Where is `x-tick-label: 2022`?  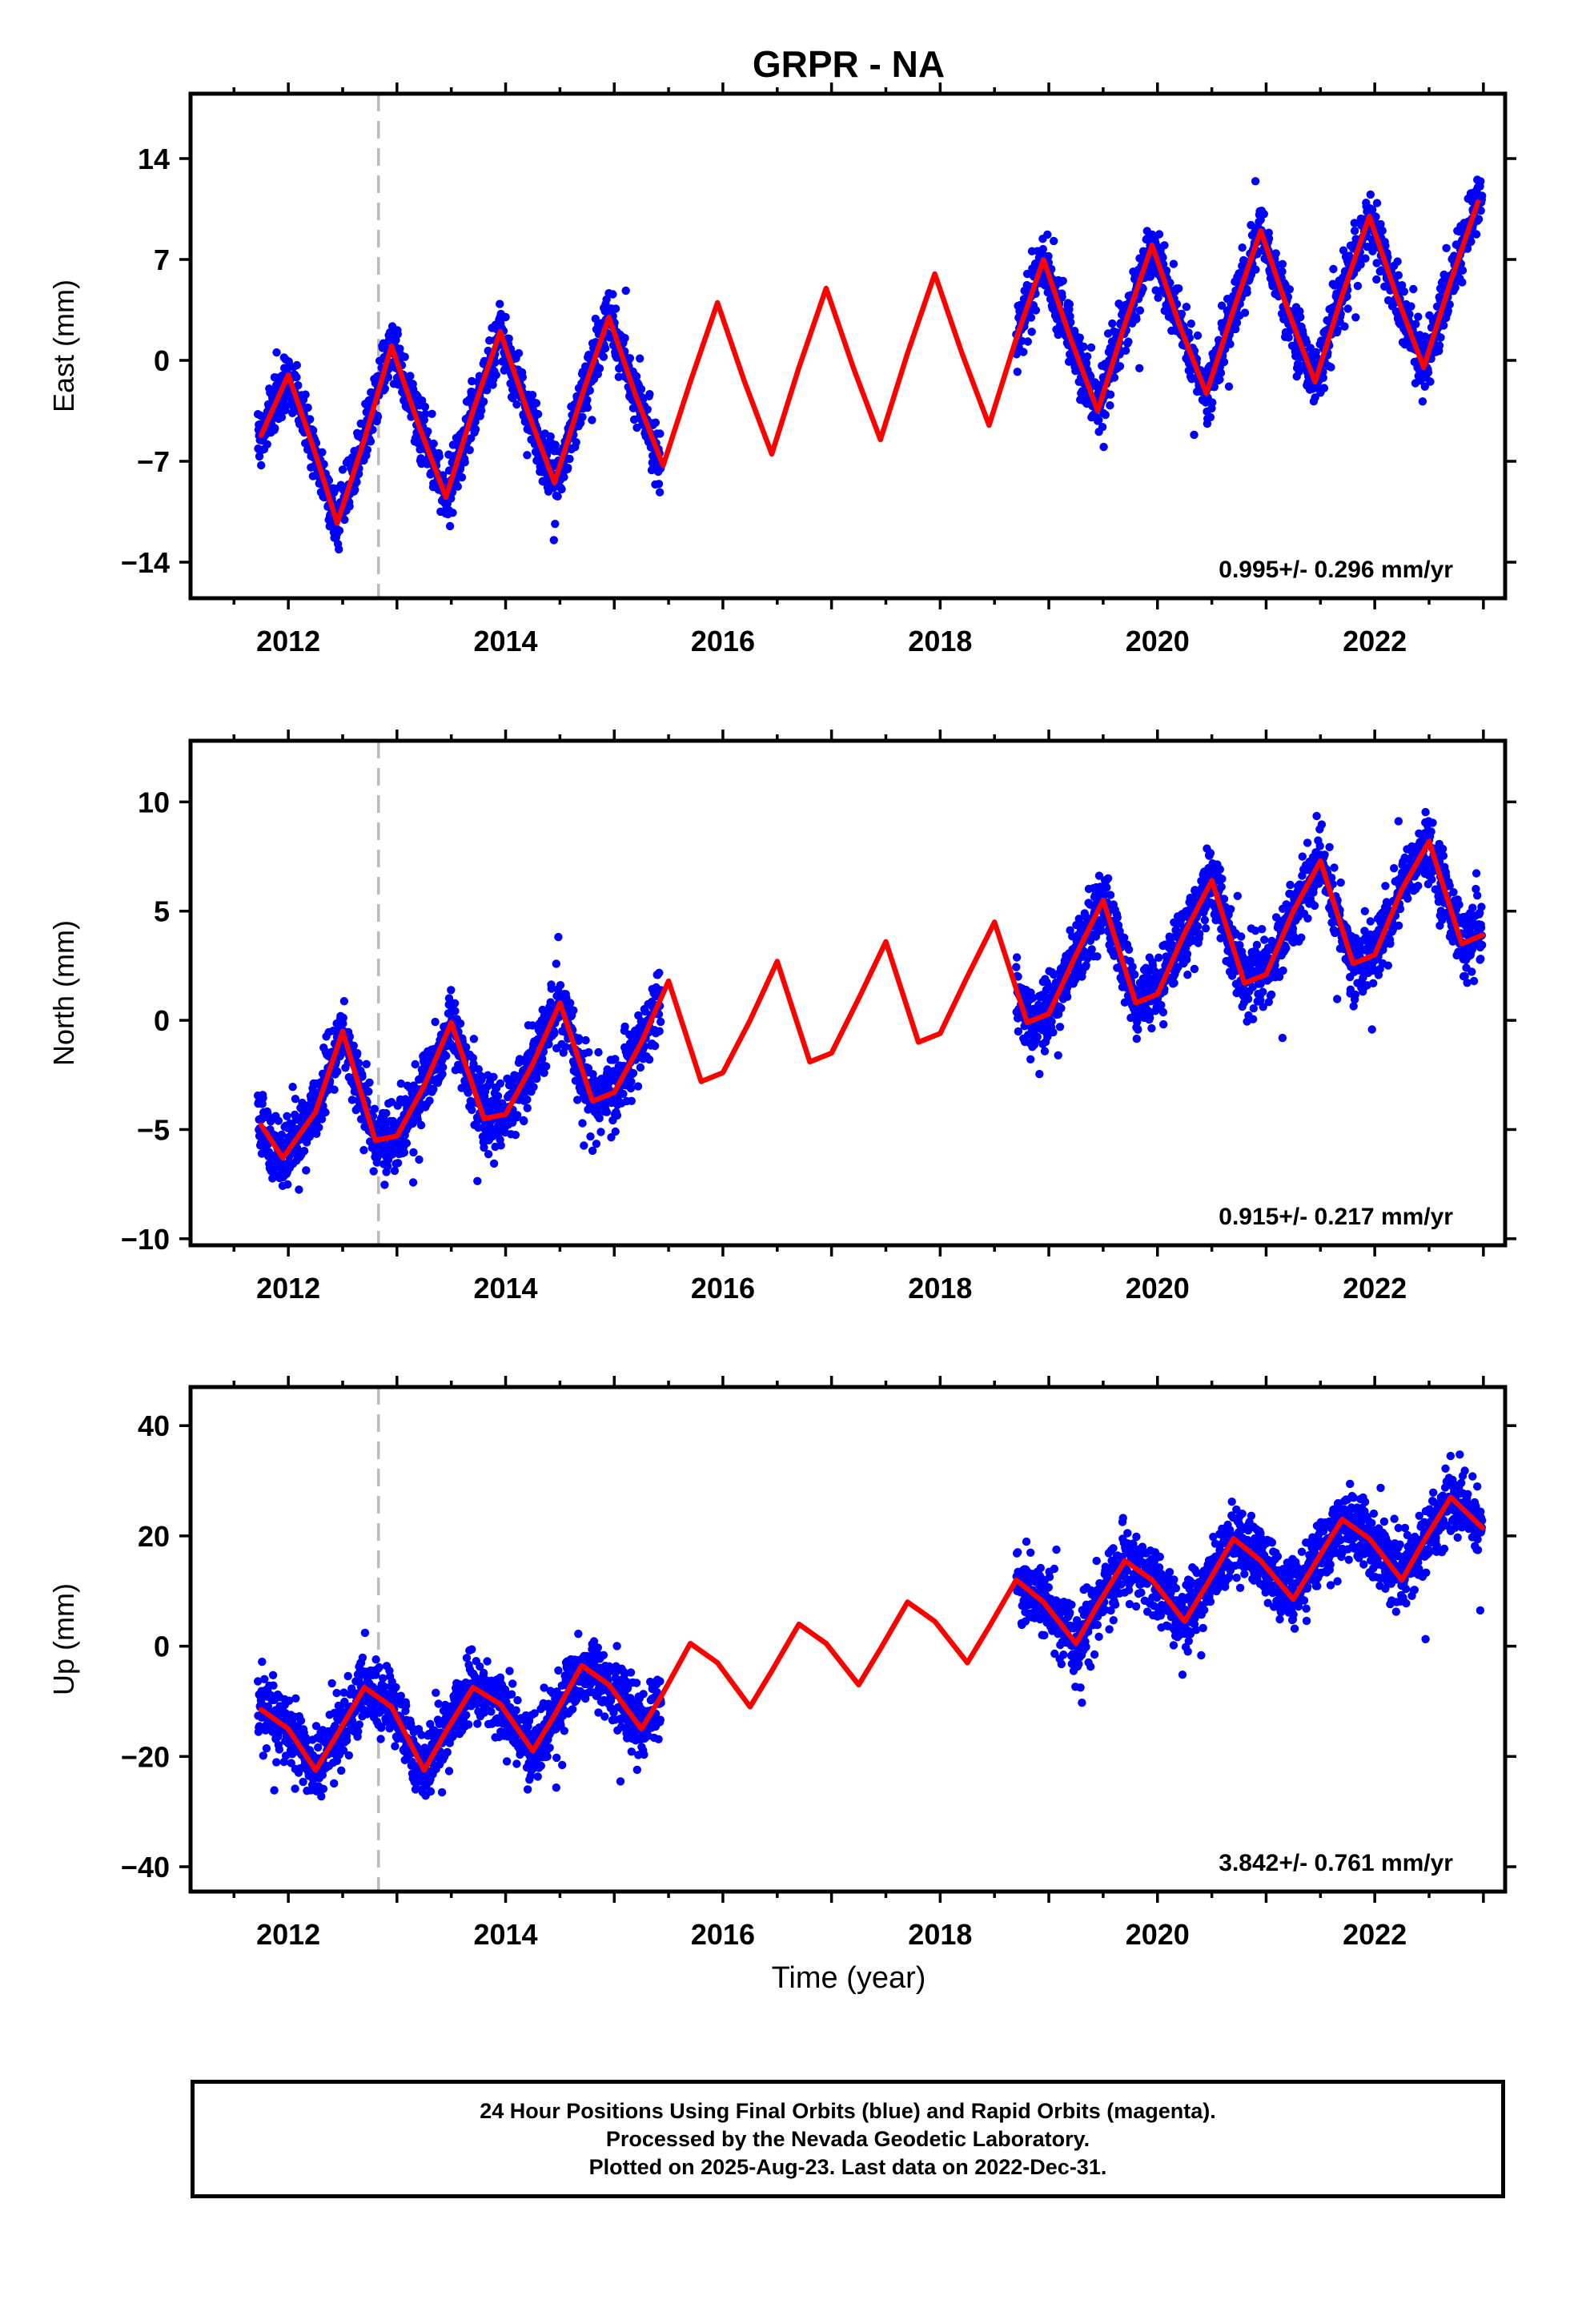 x-tick-label: 2022 is located at coordinates (1375, 641).